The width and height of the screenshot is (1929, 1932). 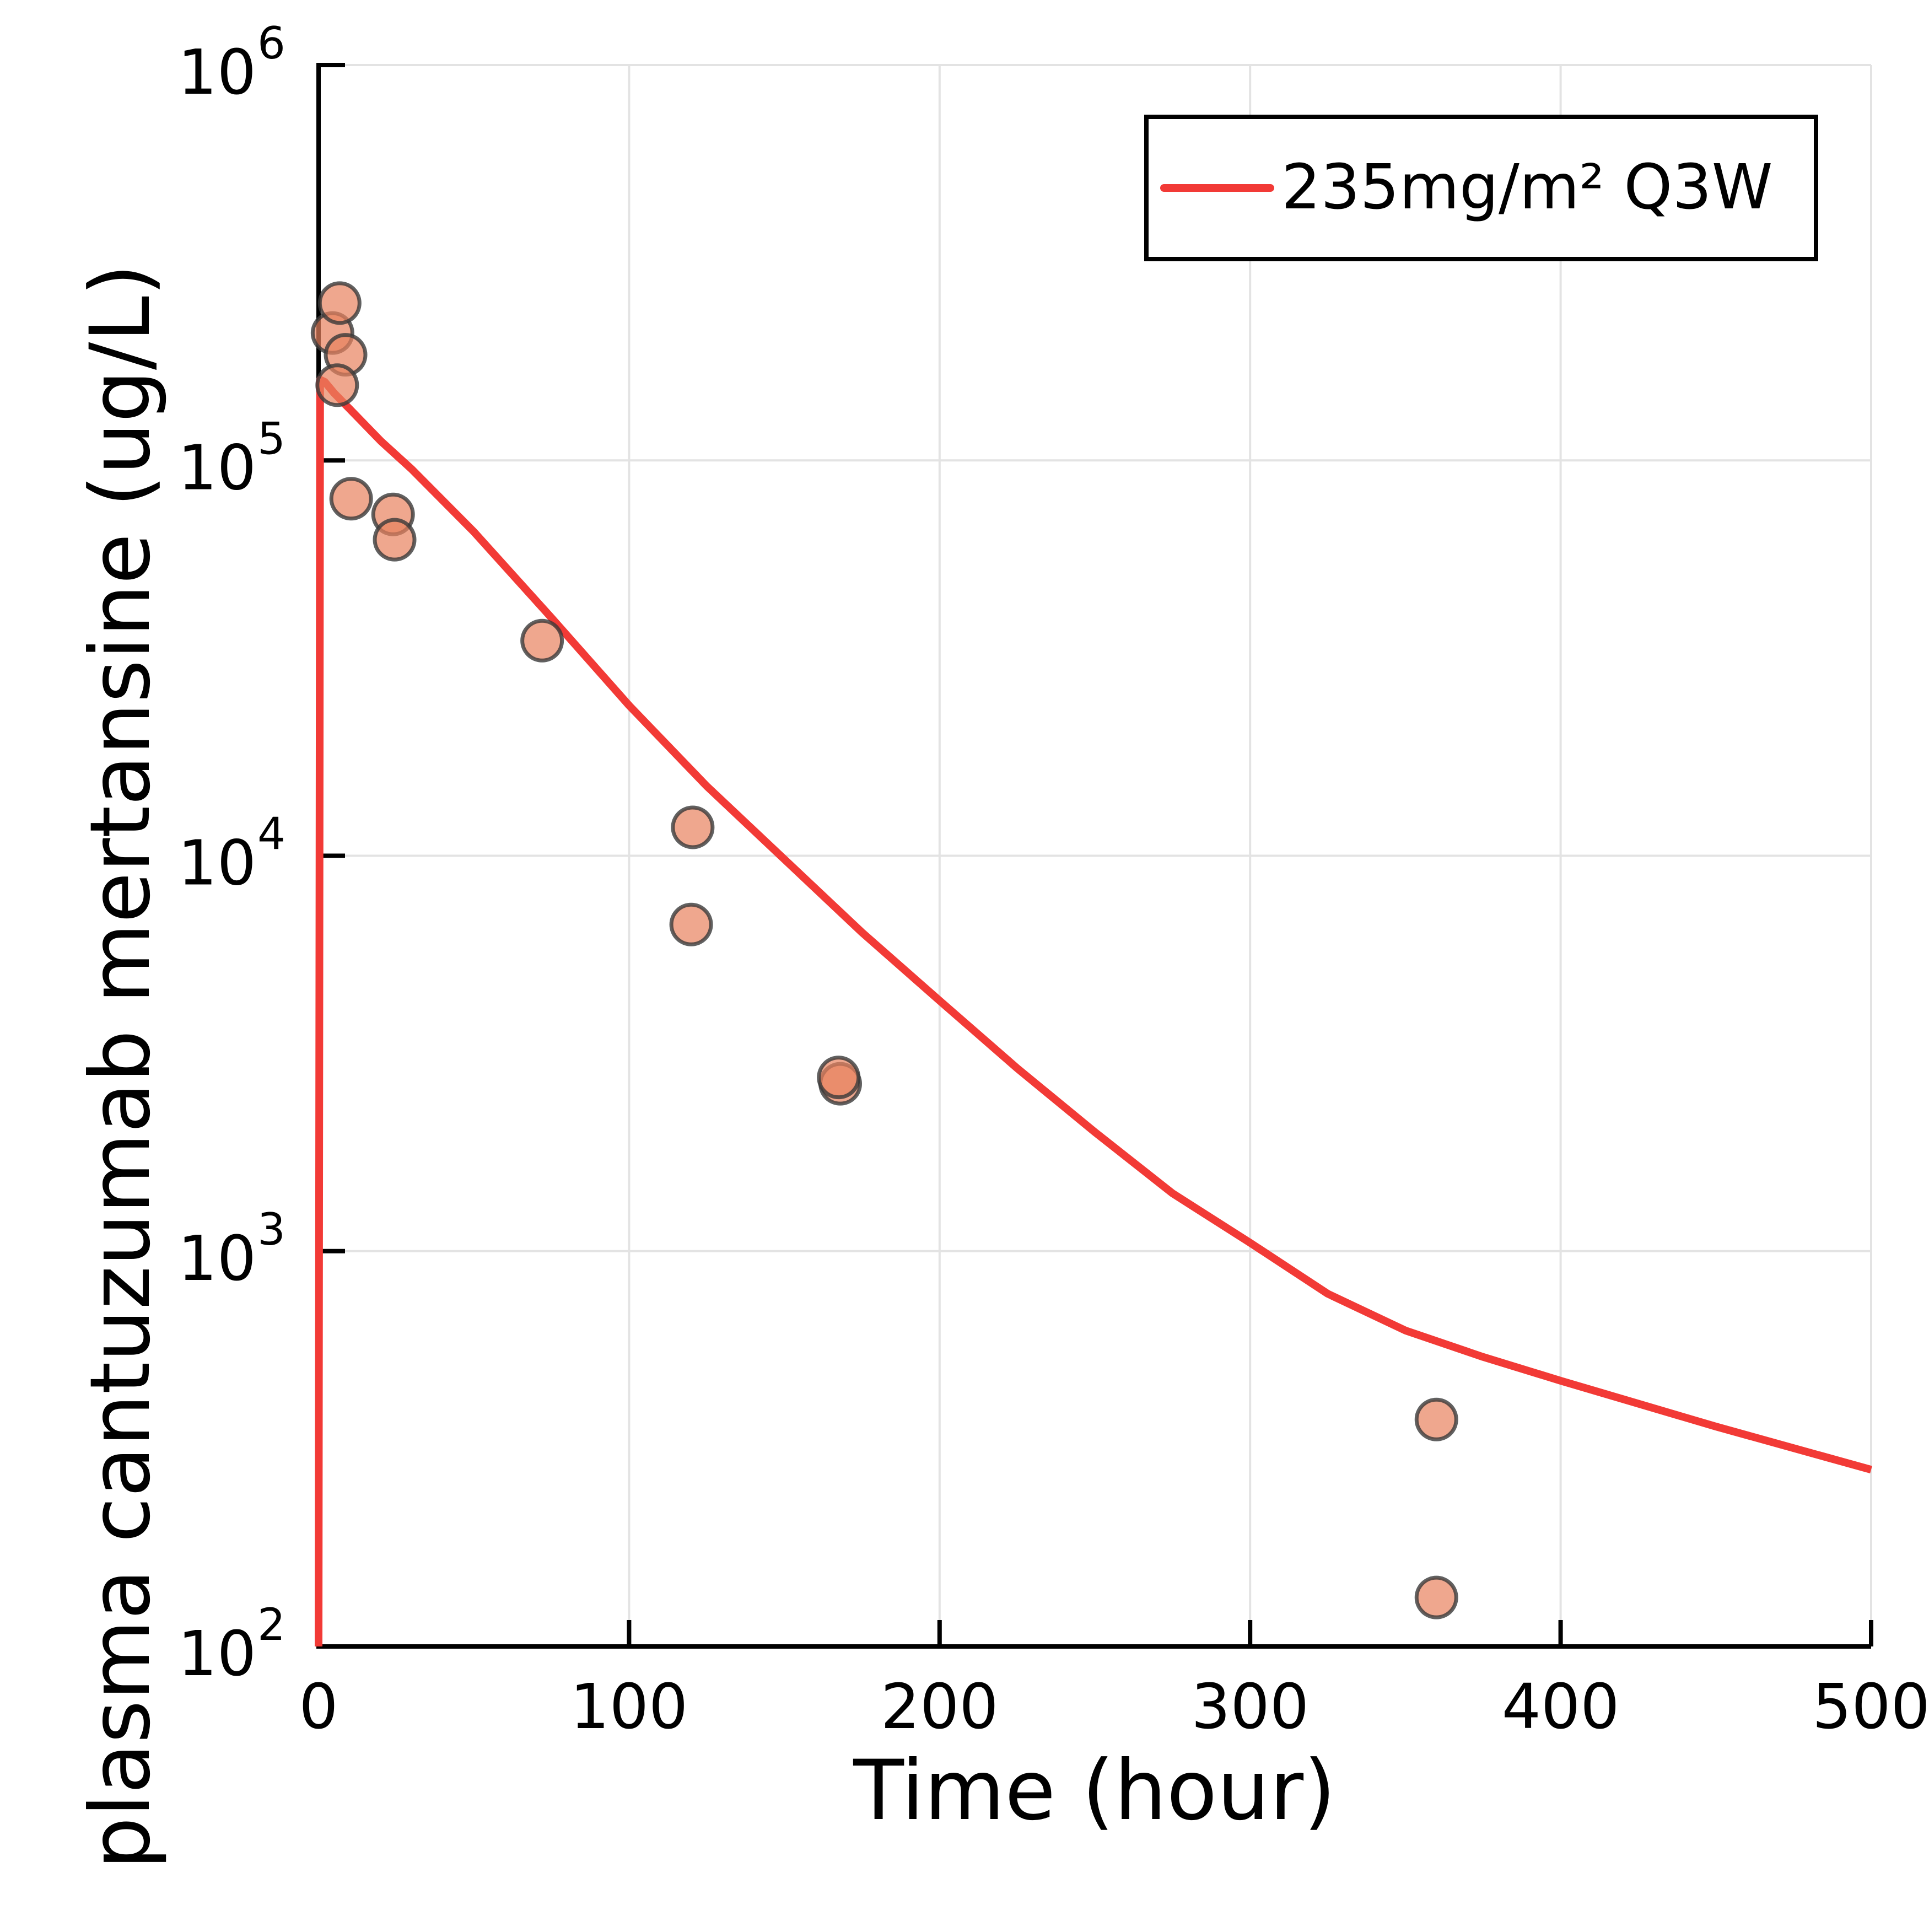 What do you see at coordinates (318, 1707) in the screenshot?
I see `x-tick-label: 0` at bounding box center [318, 1707].